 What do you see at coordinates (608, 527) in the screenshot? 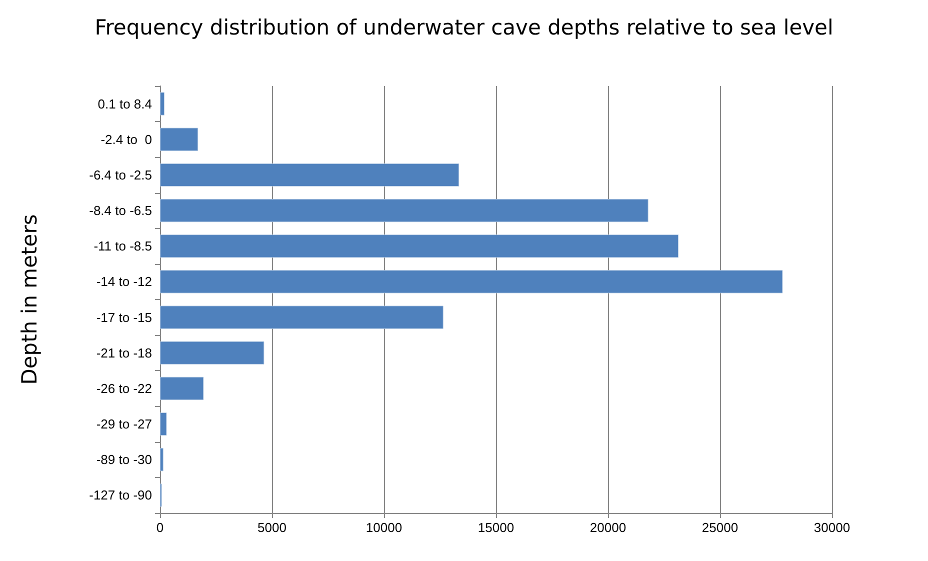
I see `x-tick-label: 20000` at bounding box center [608, 527].